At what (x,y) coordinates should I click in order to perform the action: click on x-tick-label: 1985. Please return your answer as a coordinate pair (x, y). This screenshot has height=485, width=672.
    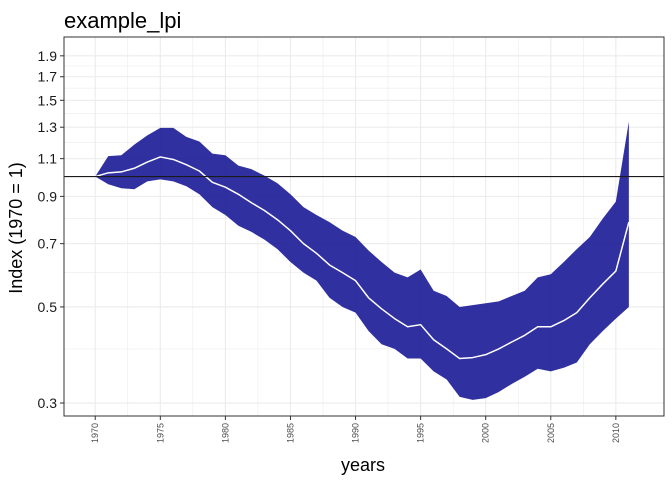
    Looking at the image, I should click on (290, 433).